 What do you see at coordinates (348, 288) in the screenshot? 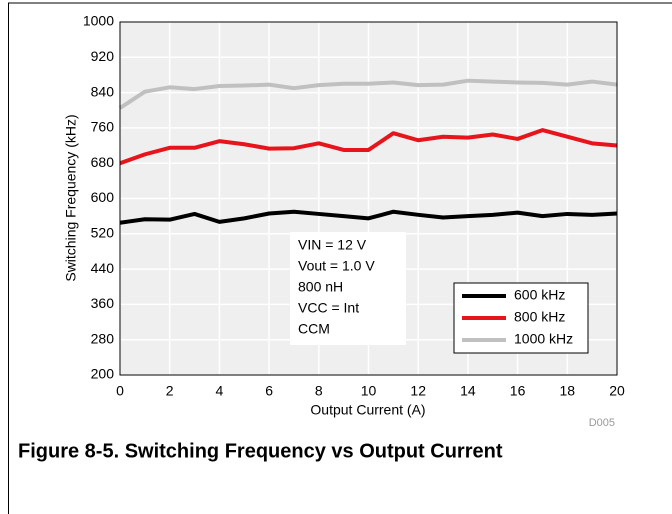
I see `annotation-box` at bounding box center [348, 288].